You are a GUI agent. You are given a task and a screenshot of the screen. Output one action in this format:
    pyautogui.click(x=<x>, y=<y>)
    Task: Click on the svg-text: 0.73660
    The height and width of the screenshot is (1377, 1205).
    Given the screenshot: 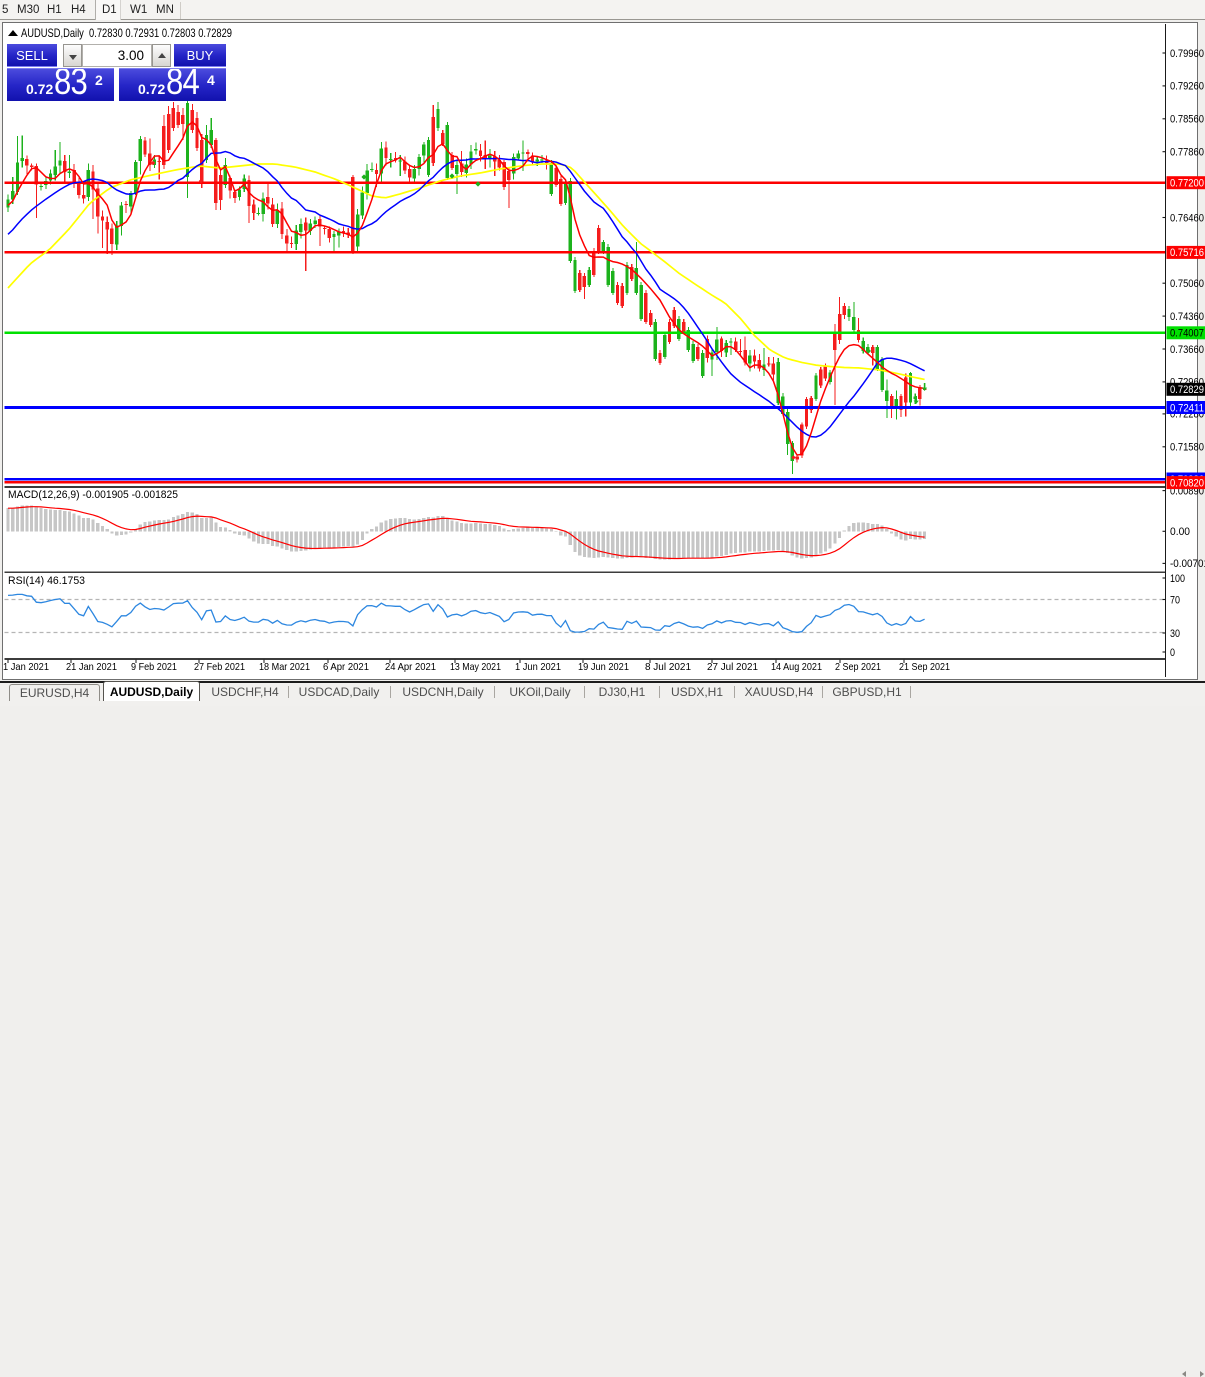 What is the action you would take?
    pyautogui.click(x=1187, y=350)
    